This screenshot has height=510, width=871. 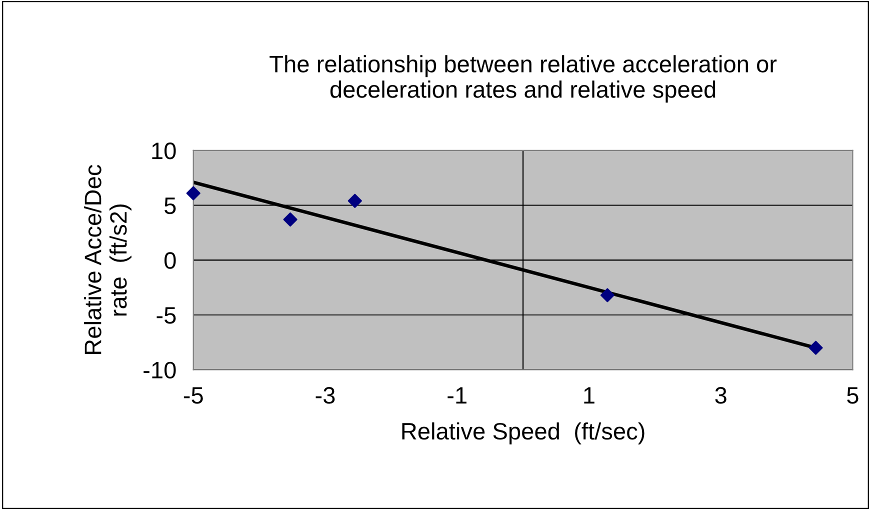 I want to click on chart-title: The relationship between relative acceleration or deceleration rates and relative speed, so click(x=523, y=79).